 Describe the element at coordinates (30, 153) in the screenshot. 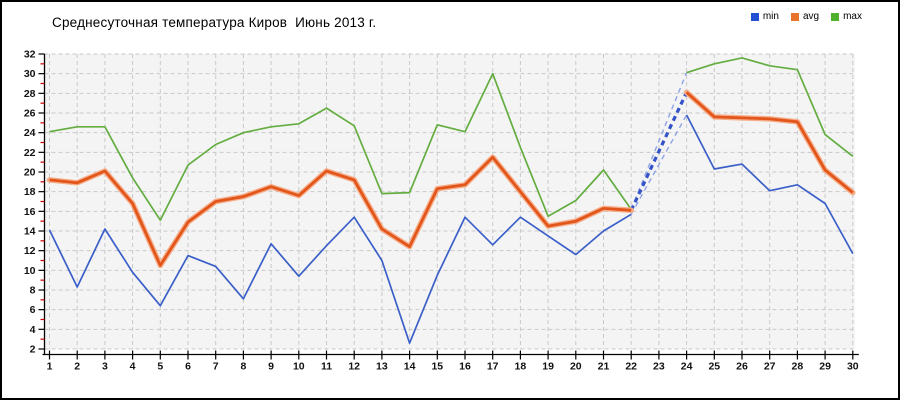

I see `y-tick-label: 22` at that location.